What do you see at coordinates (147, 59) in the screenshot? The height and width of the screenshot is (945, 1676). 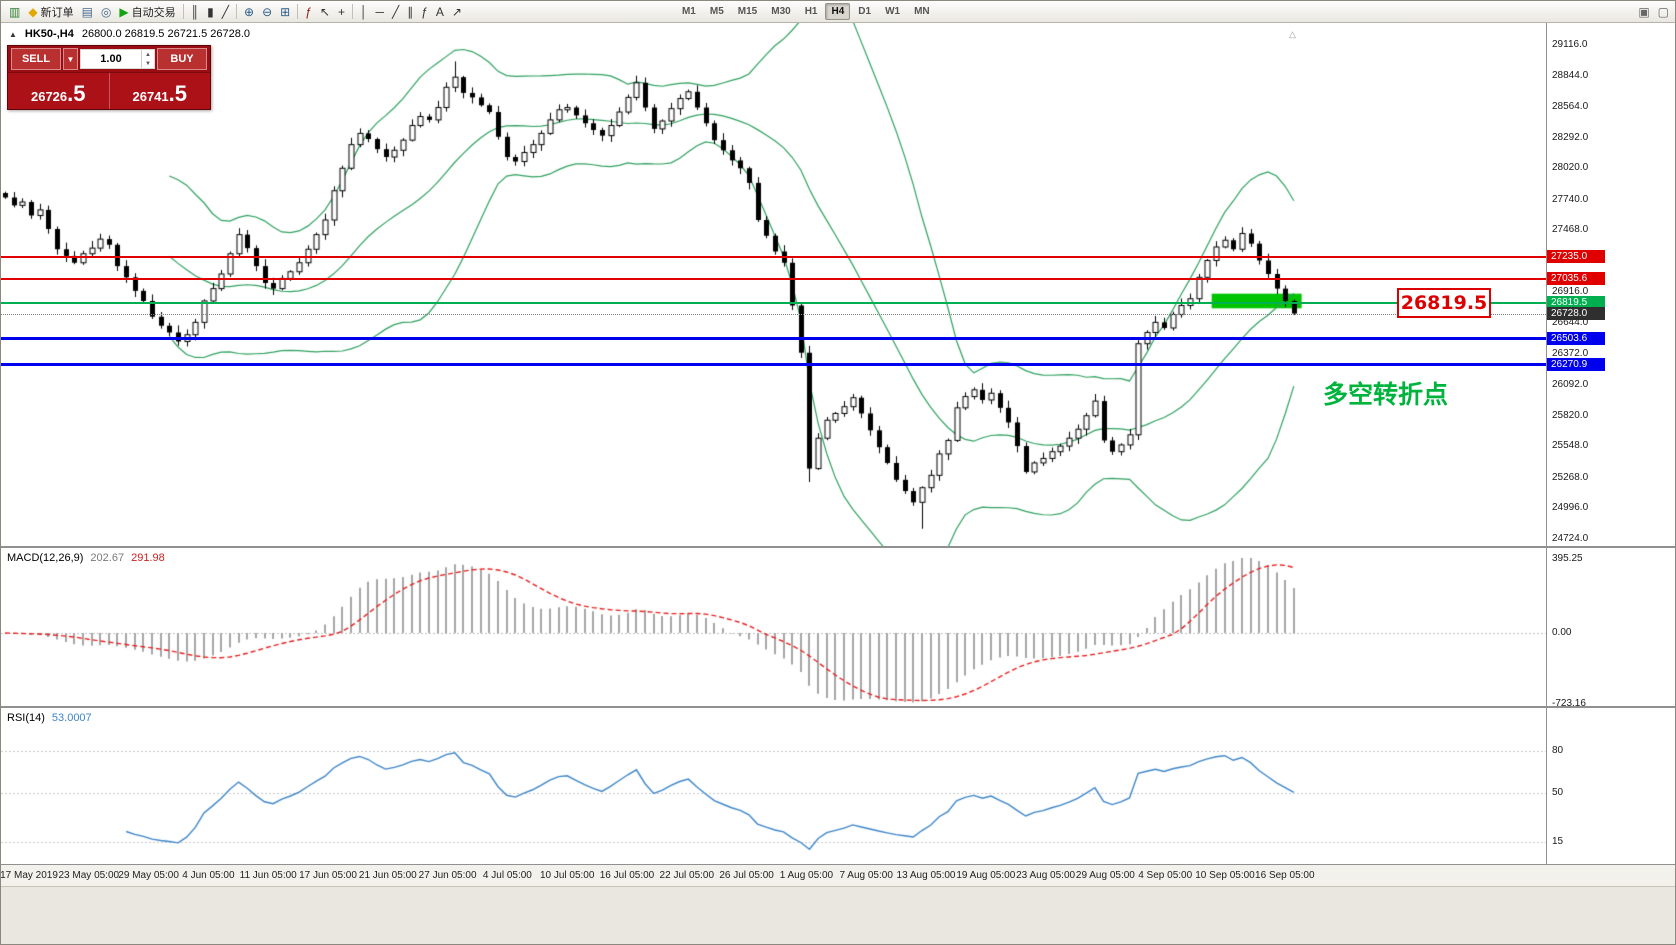 I see `volume-spinner: ▲ ▼` at bounding box center [147, 59].